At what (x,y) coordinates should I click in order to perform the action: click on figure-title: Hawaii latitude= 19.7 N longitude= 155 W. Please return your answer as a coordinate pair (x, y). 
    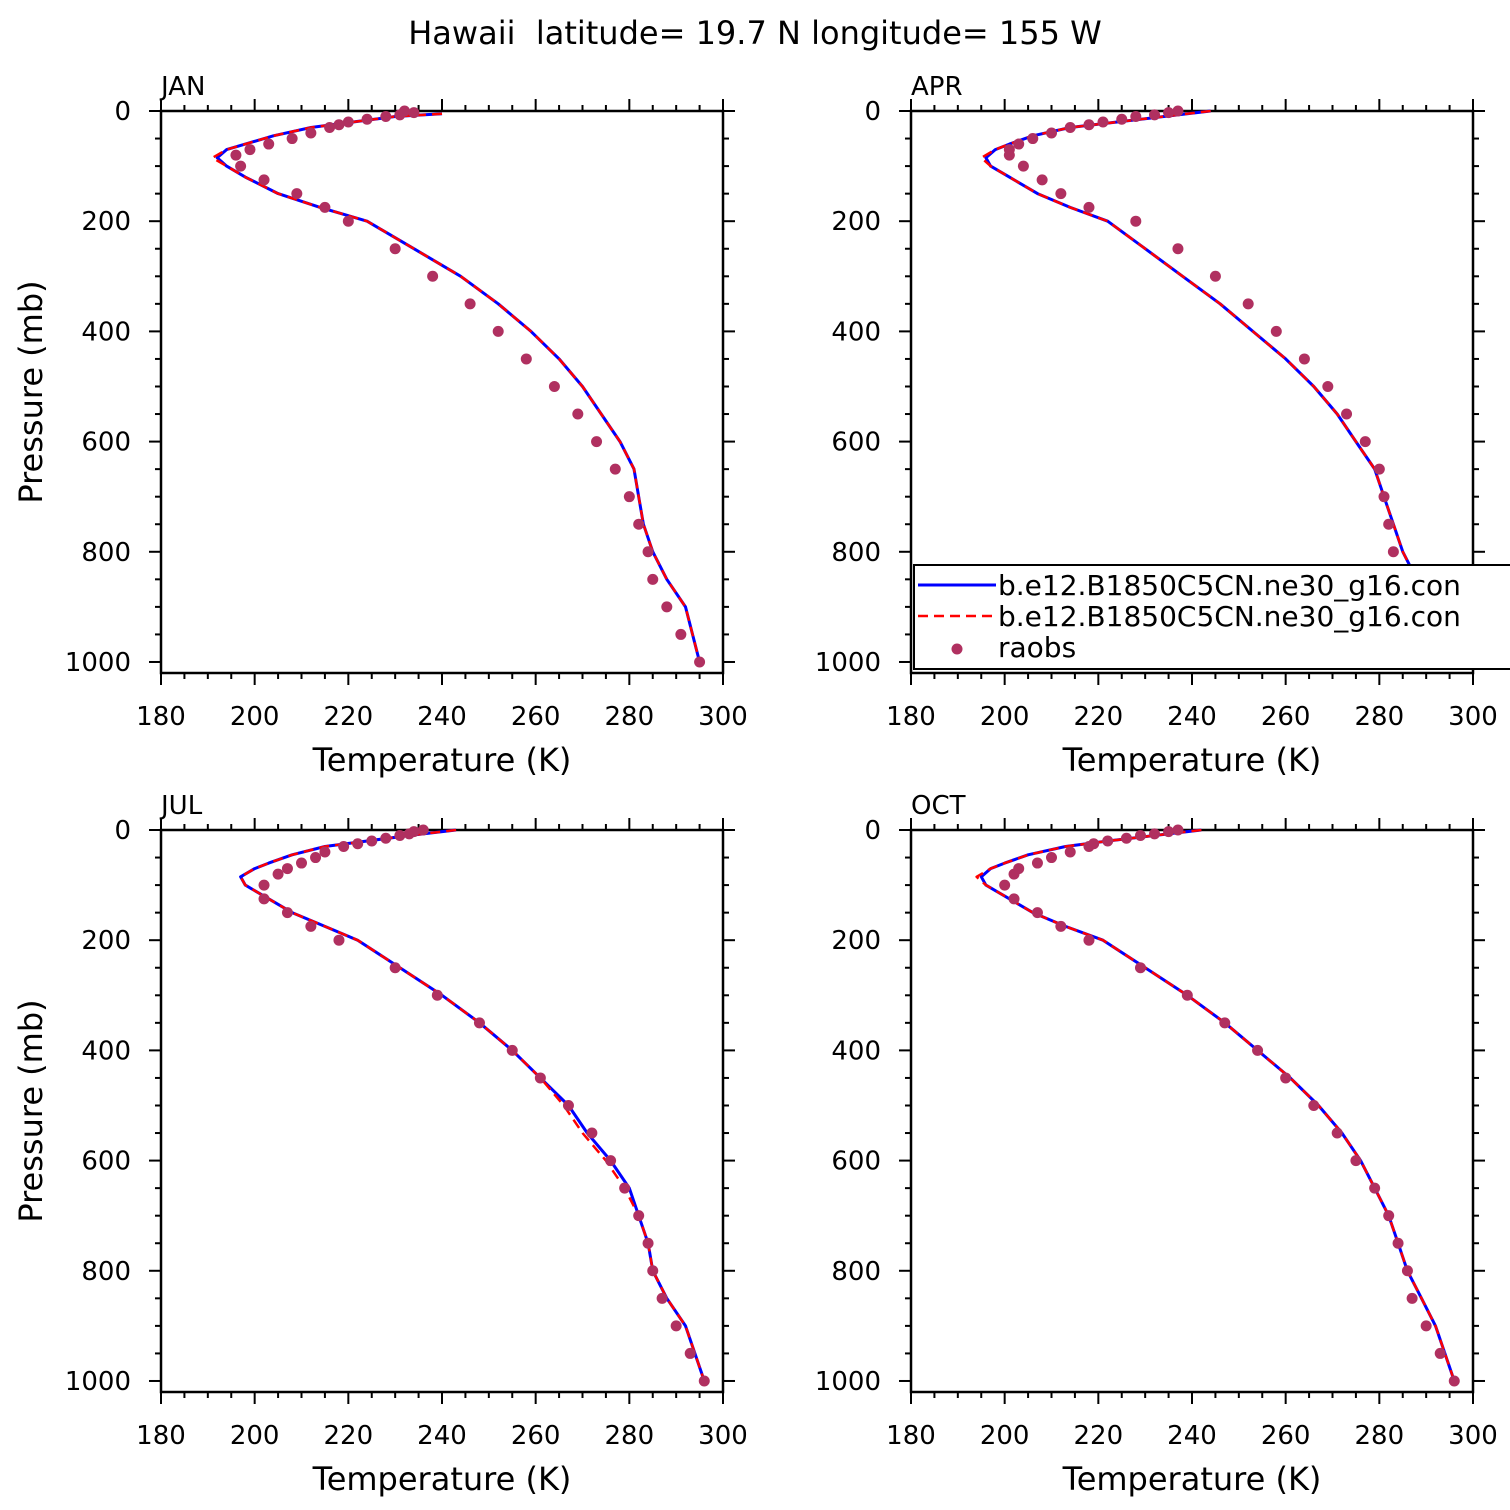
    Looking at the image, I should click on (755, 33).